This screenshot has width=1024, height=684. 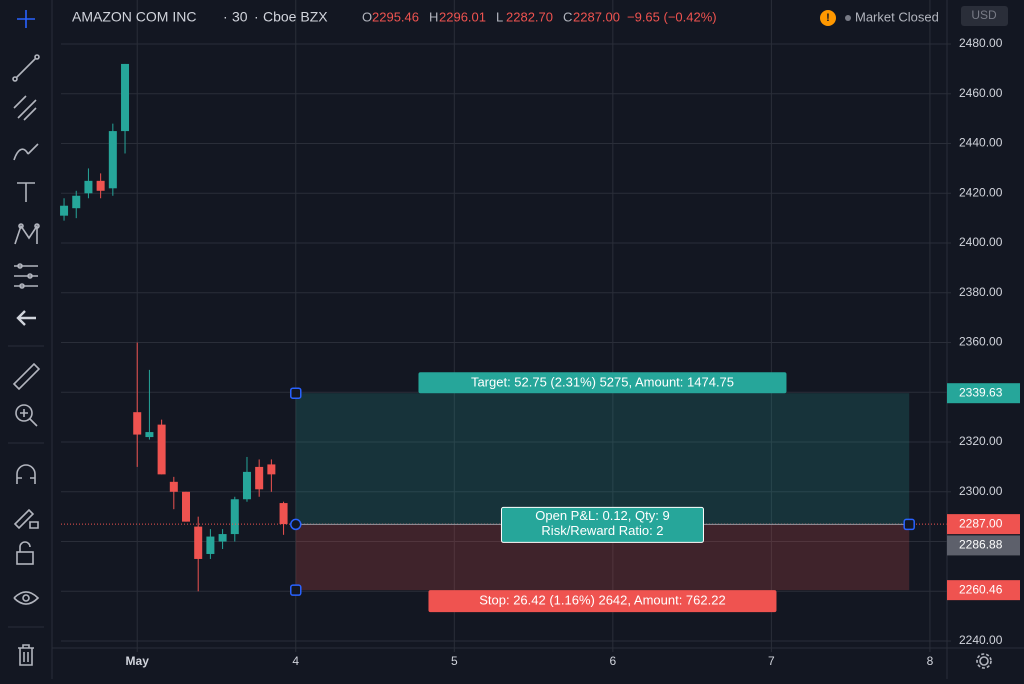 What do you see at coordinates (981, 93) in the screenshot?
I see `y-tick-label: 2460.00` at bounding box center [981, 93].